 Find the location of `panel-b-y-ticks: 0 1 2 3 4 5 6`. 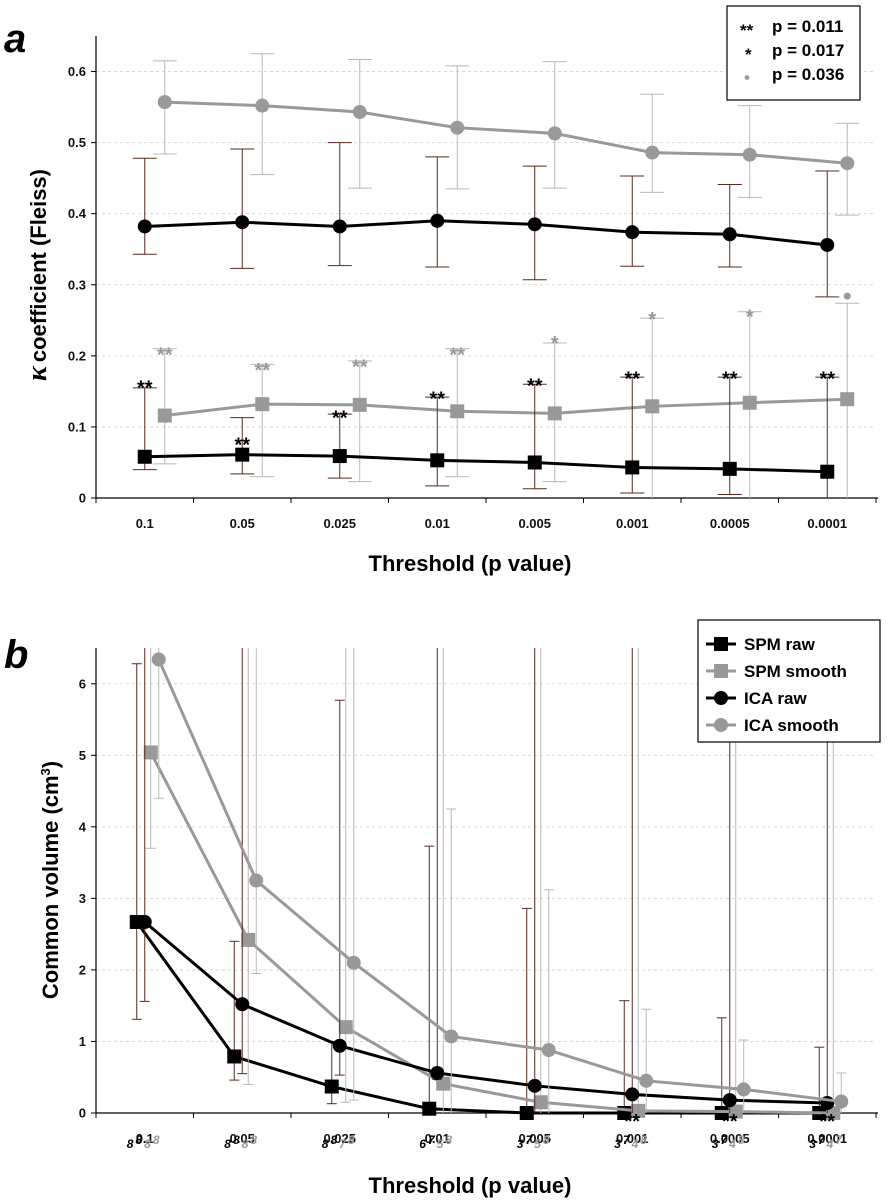

panel-b-y-ticks: 0 1 2 3 4 5 6 is located at coordinates (87, 898).